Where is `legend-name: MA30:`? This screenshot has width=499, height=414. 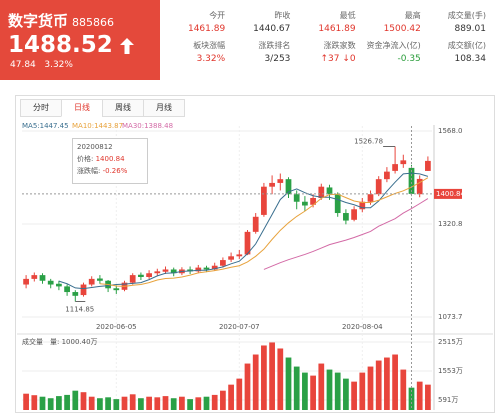
legend-name: MA30: is located at coordinates (133, 126).